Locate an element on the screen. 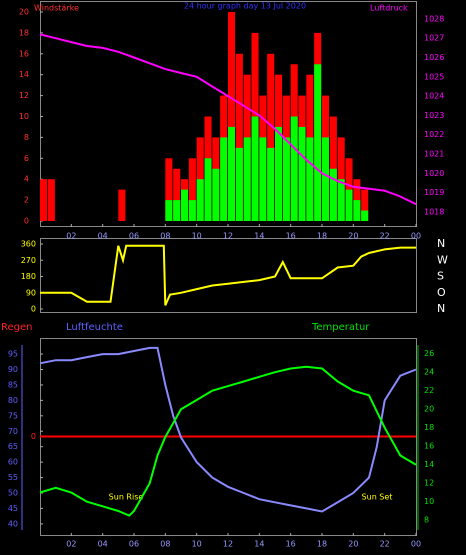  y2-tick-label: 24 is located at coordinates (429, 372).